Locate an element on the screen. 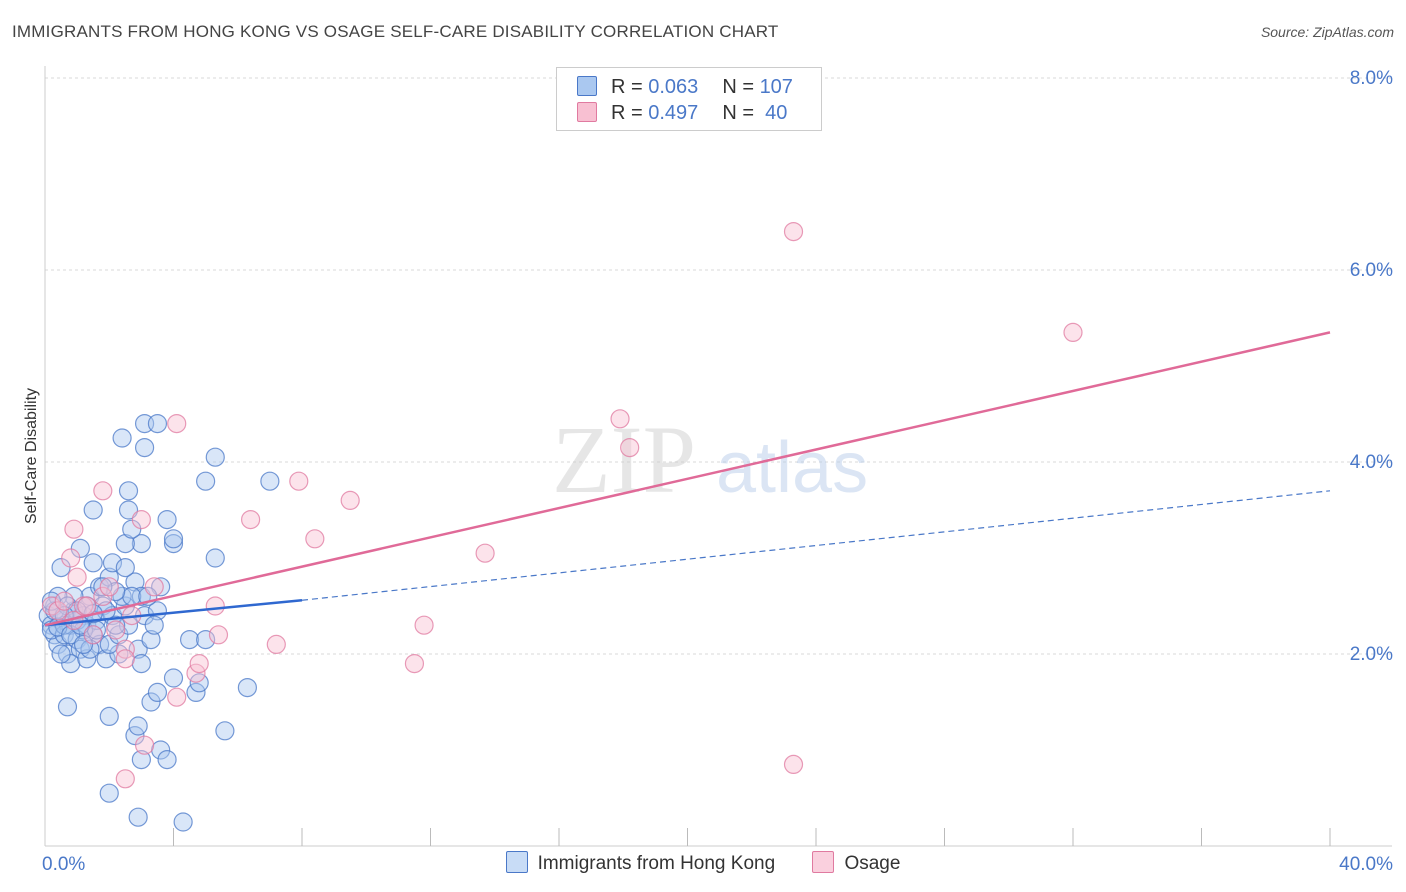 The height and width of the screenshot is (892, 1406). legend-swatch-blue is located at coordinates (587, 86).